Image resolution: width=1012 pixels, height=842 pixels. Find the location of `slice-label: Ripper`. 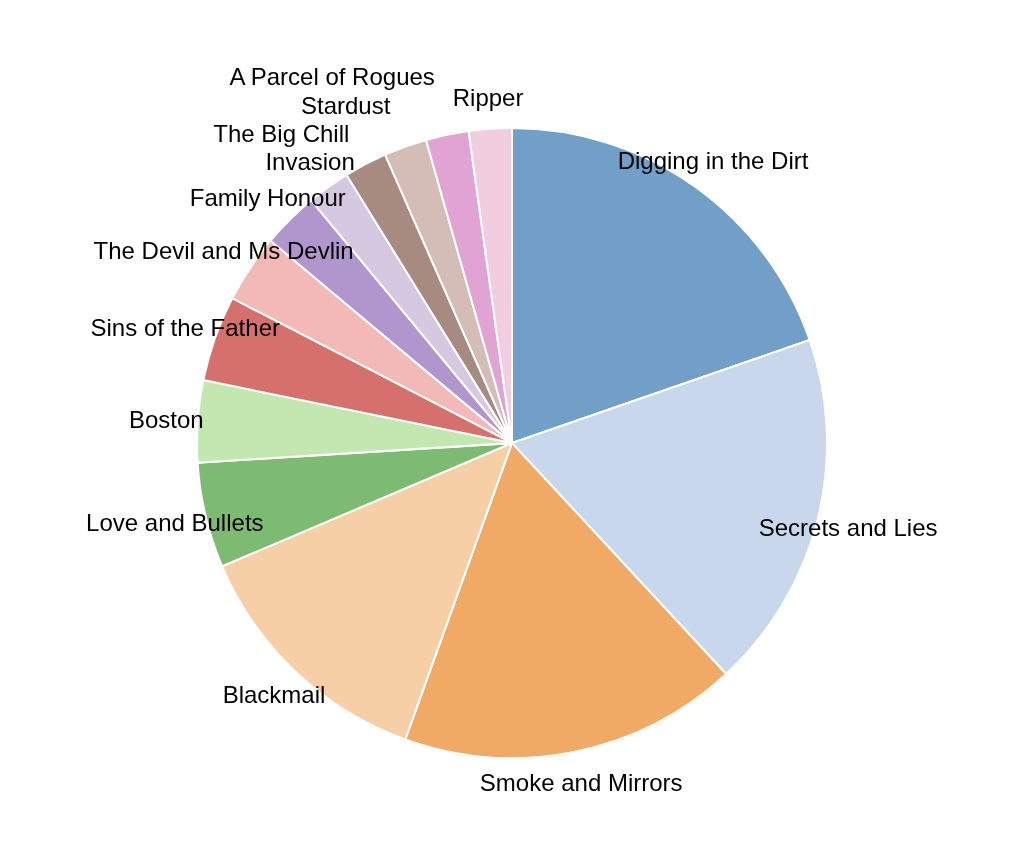

slice-label: Ripper is located at coordinates (488, 97).